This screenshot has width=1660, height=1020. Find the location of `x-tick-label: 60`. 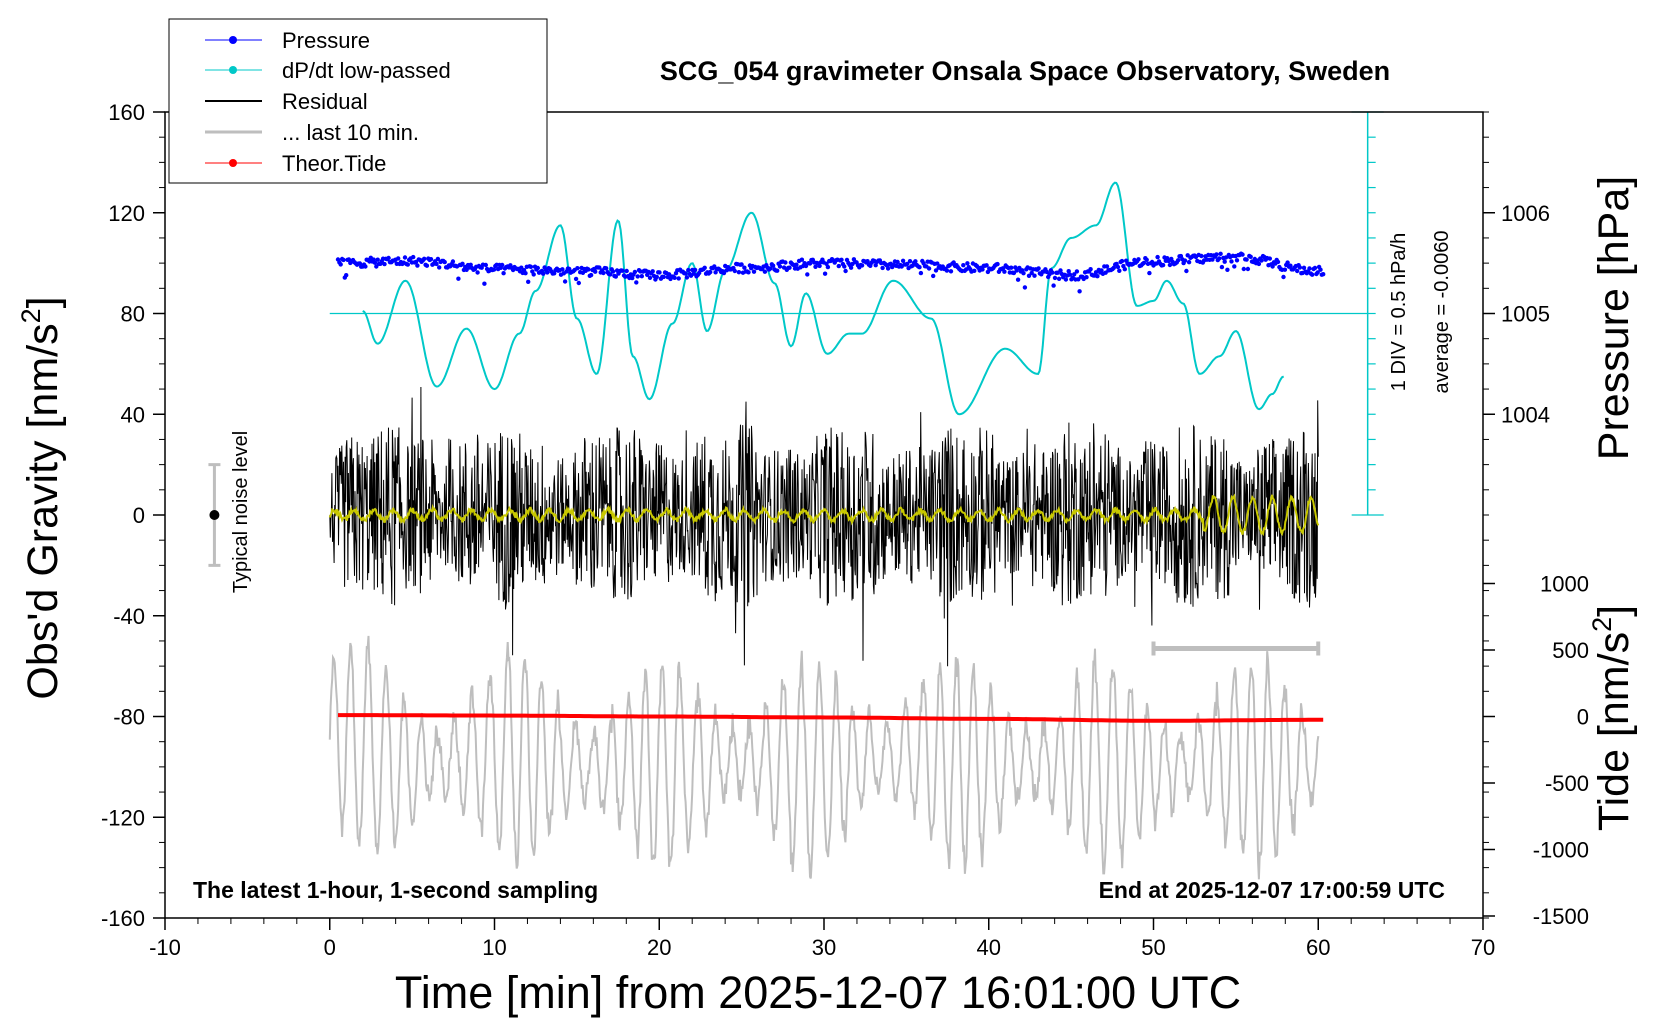

x-tick-label: 60 is located at coordinates (1318, 947).